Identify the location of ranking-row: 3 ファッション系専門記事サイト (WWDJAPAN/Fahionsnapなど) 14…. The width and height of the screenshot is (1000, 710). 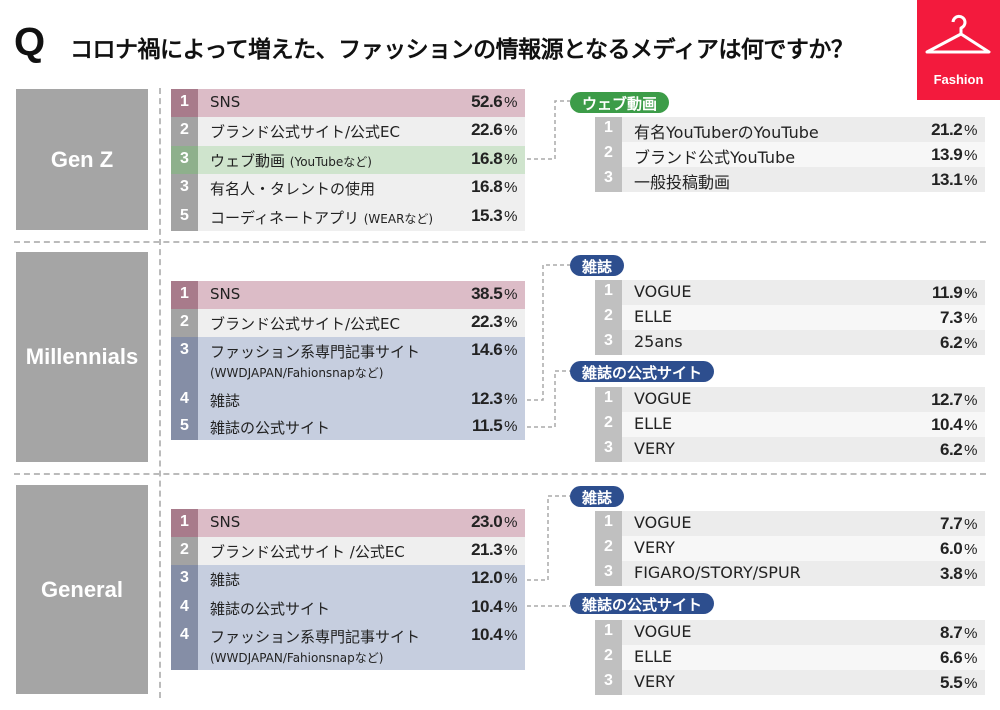
(348, 361).